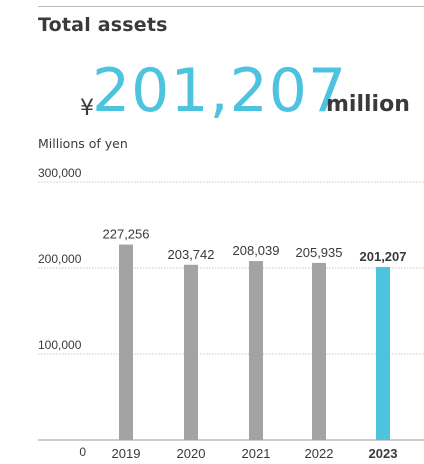 The image size is (424, 464). I want to click on bar-value-label: 205,935, so click(319, 252).